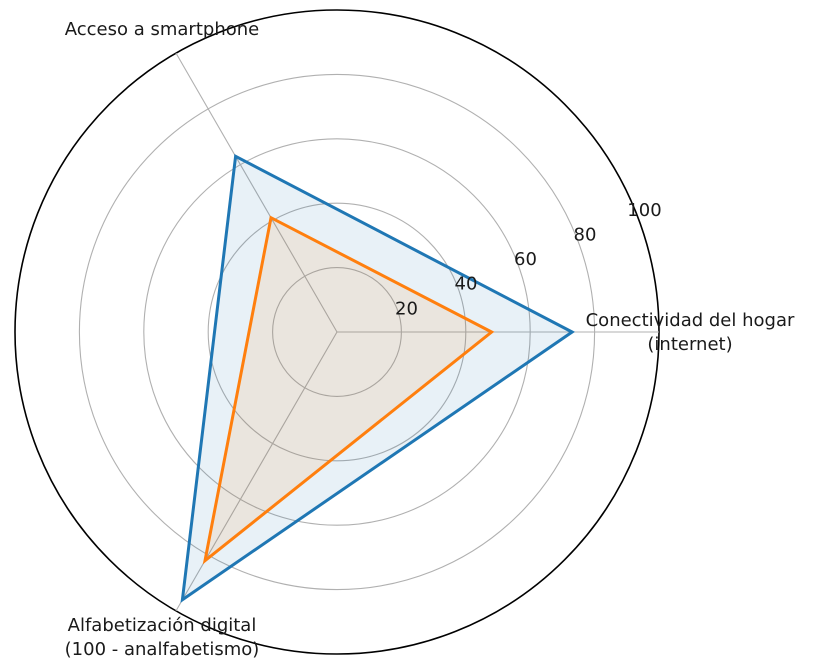  I want to click on axis-label-1: Acceso a smartphone, so click(162, 29).